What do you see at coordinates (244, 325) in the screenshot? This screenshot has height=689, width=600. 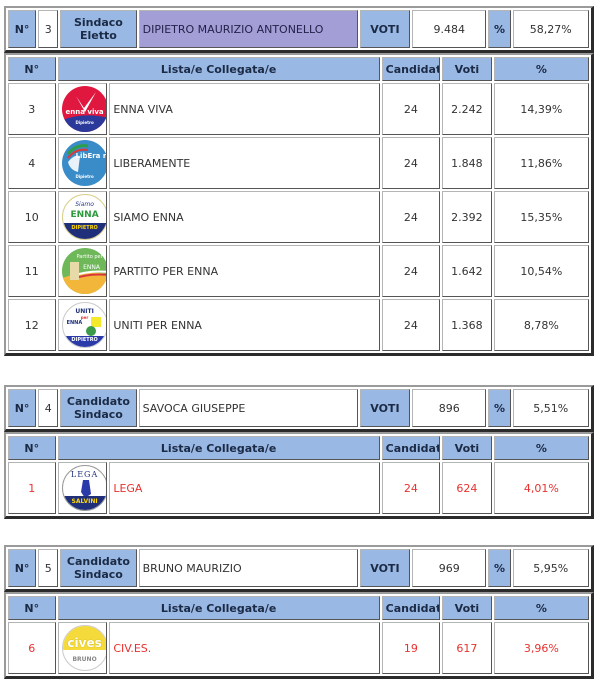 I see `list-name: UNITI PER ENNA` at bounding box center [244, 325].